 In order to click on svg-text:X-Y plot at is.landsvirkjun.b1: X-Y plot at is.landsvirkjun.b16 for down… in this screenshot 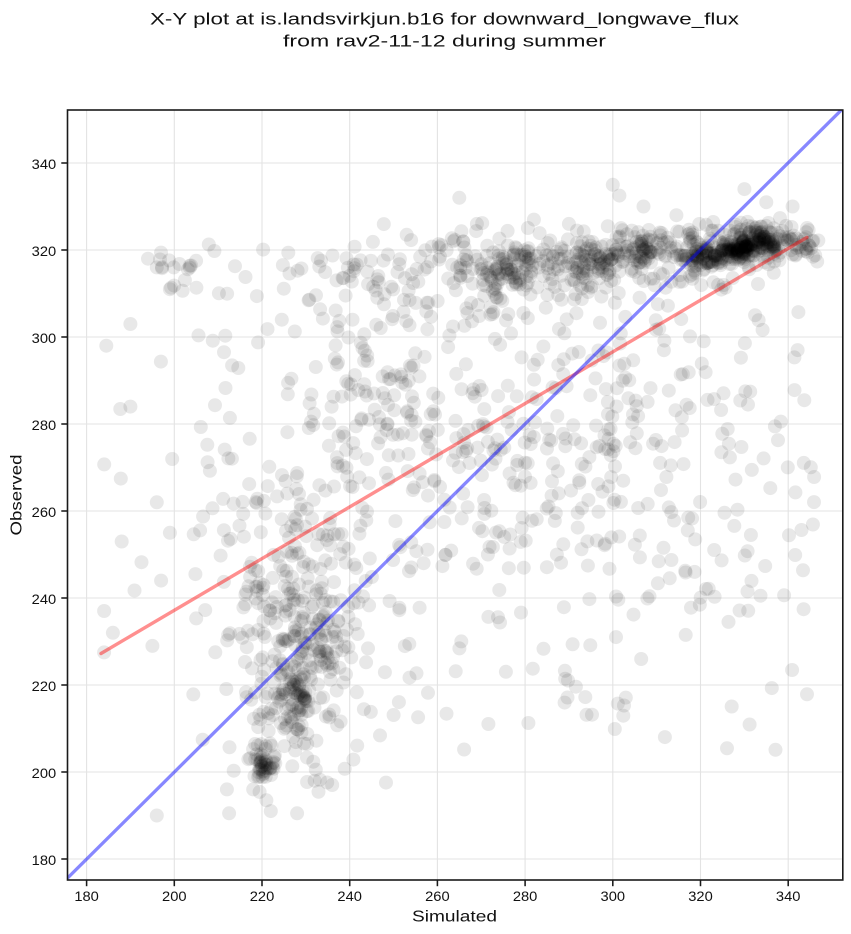, I will do `click(445, 19)`.